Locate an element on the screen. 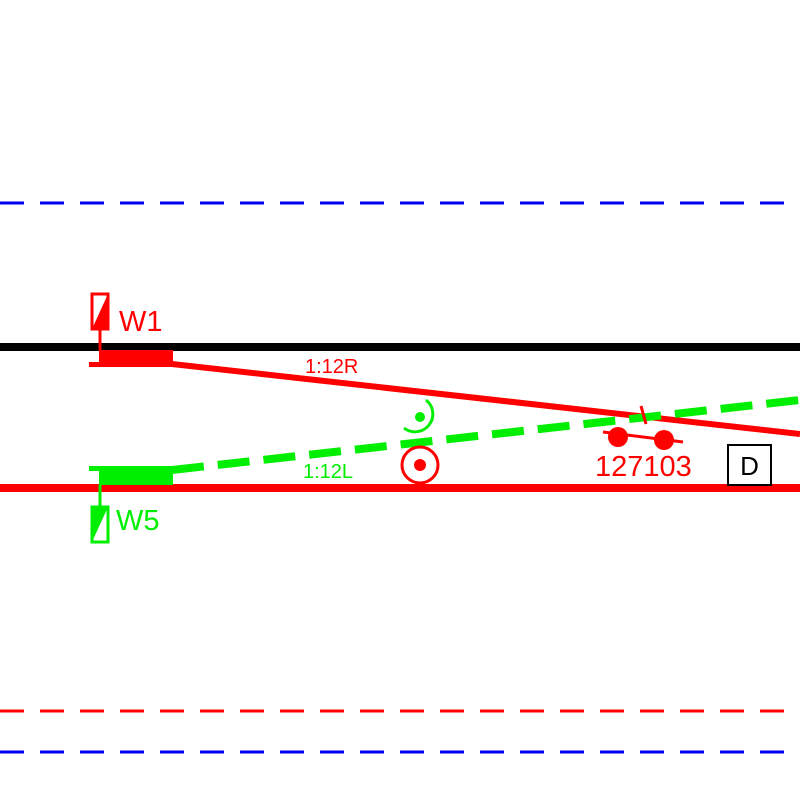 This screenshot has height=805, width=800. marker-d-box is located at coordinates (749, 465).